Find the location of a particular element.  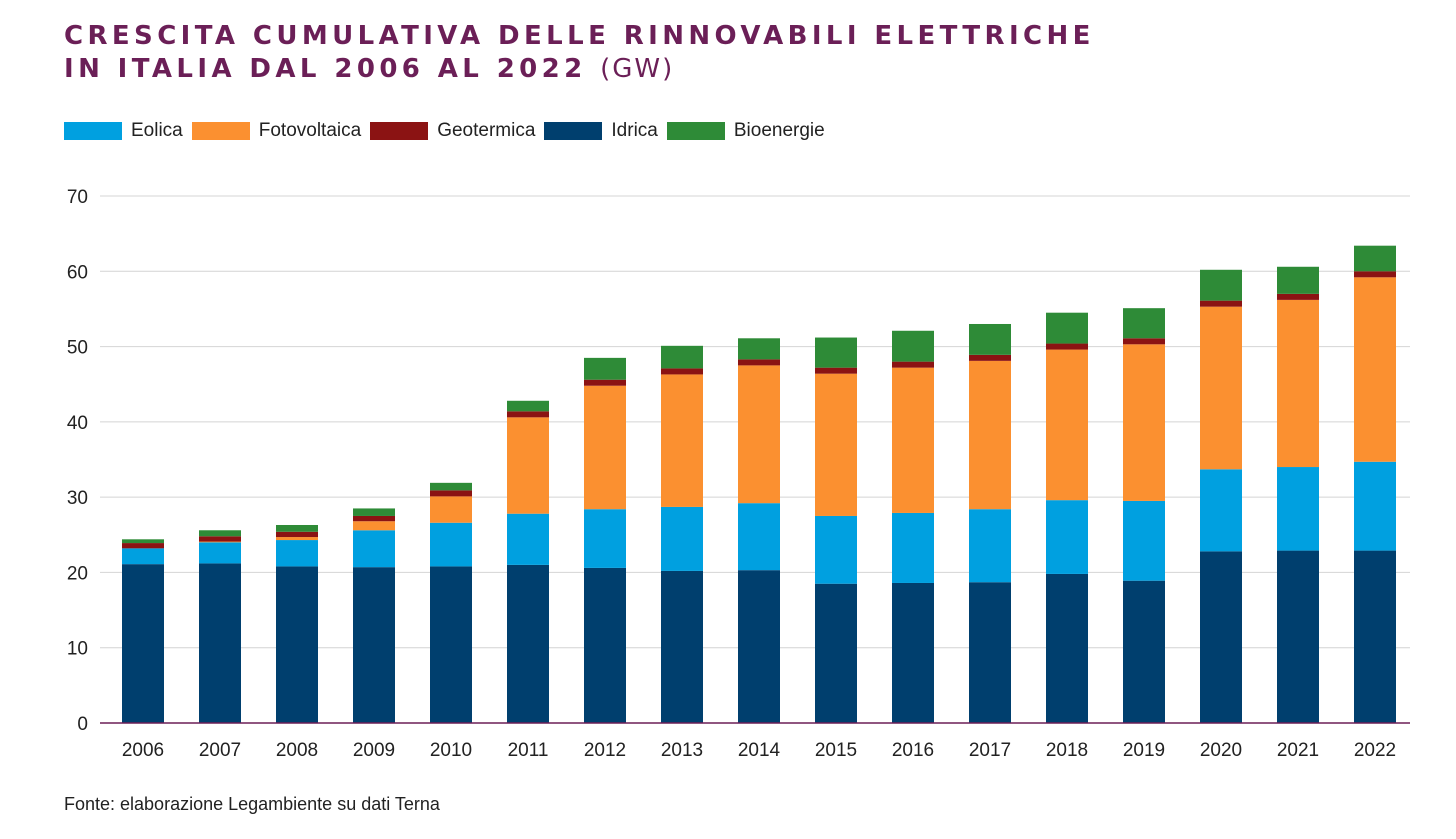

bar-eolica-2016 is located at coordinates (913, 547).